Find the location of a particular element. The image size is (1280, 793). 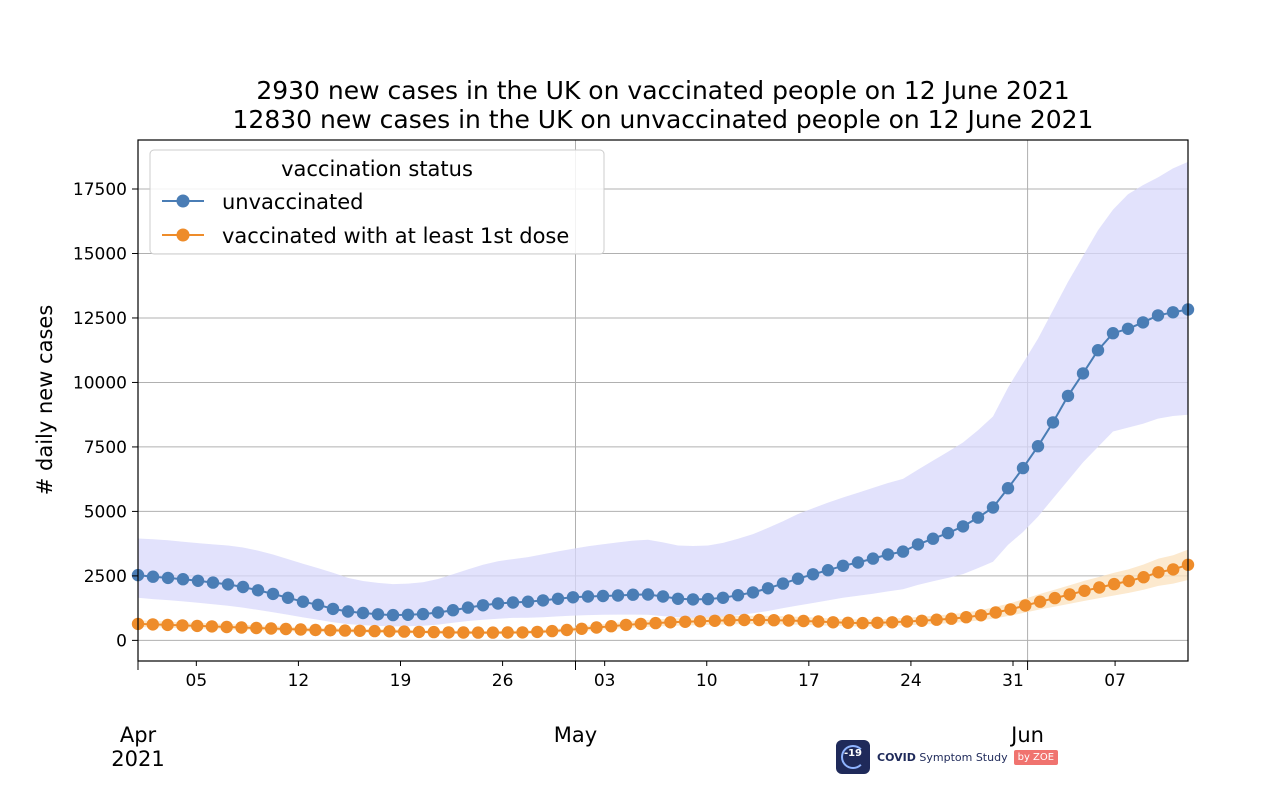

x-tick-label: 26 is located at coordinates (503, 681).